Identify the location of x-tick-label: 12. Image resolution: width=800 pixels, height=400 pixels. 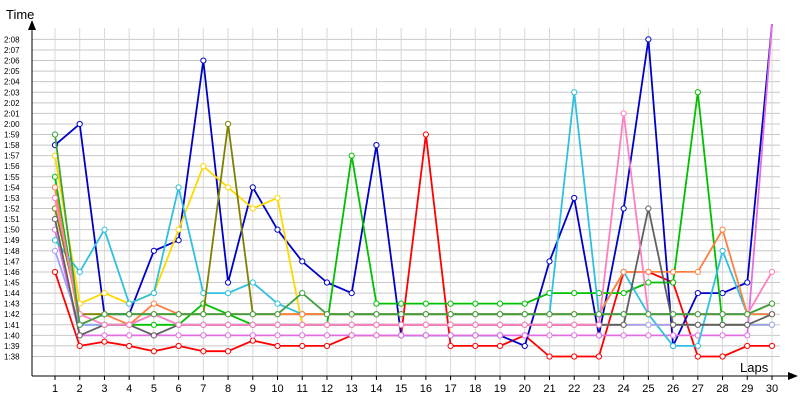
(327, 389).